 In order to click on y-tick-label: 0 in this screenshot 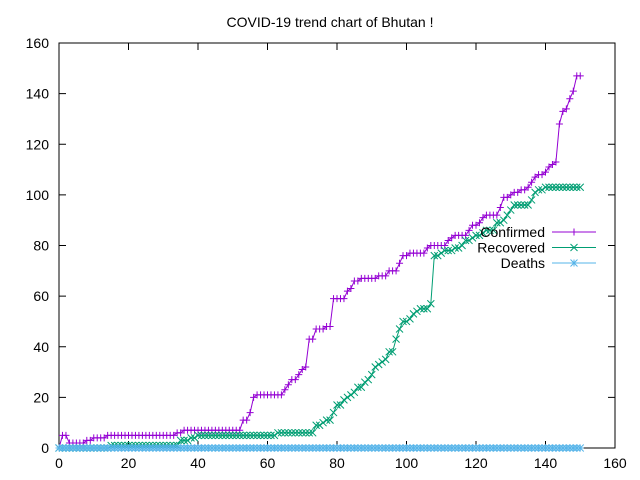, I will do `click(45, 448)`.